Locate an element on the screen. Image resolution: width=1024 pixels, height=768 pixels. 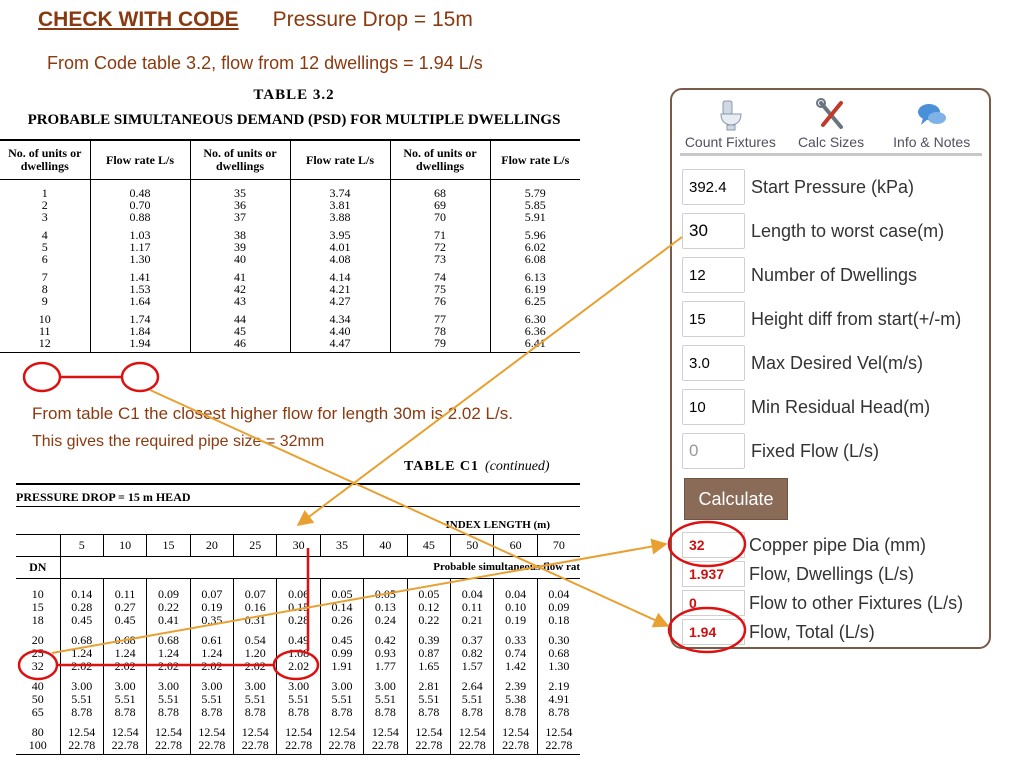
table-cell: 0.41 is located at coordinates (168, 620).